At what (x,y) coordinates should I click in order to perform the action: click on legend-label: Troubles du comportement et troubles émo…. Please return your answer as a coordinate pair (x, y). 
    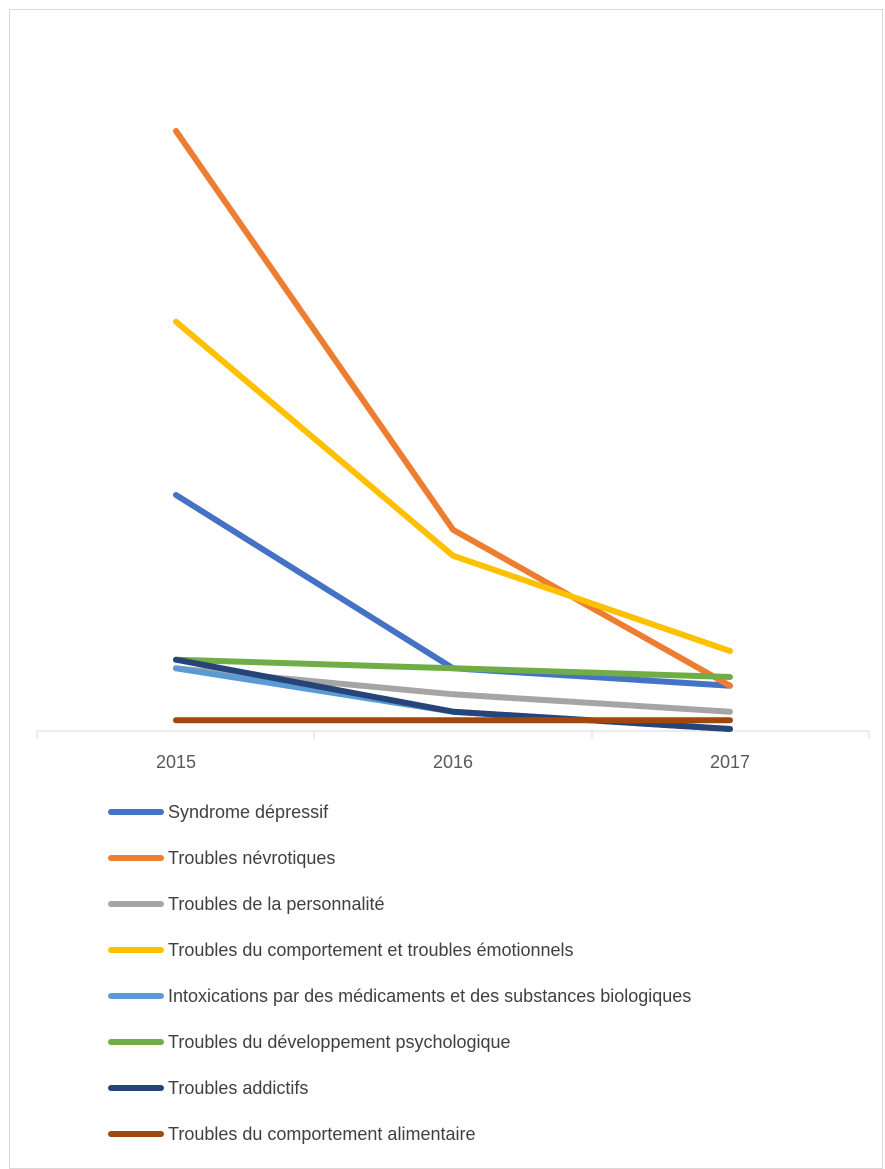
    Looking at the image, I should click on (371, 949).